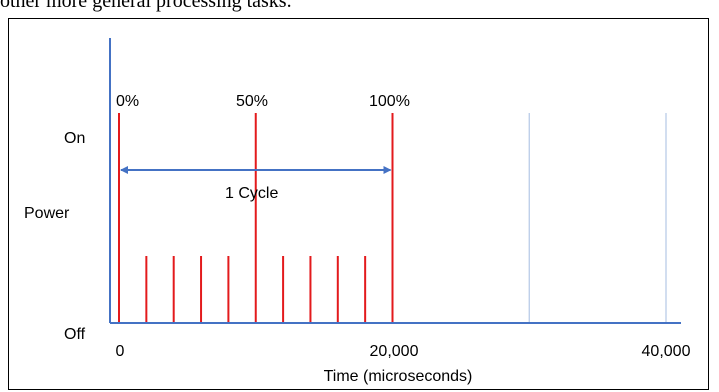 The height and width of the screenshot is (392, 719). What do you see at coordinates (124, 170) in the screenshot?
I see `cycle-arrowhead-left` at bounding box center [124, 170].